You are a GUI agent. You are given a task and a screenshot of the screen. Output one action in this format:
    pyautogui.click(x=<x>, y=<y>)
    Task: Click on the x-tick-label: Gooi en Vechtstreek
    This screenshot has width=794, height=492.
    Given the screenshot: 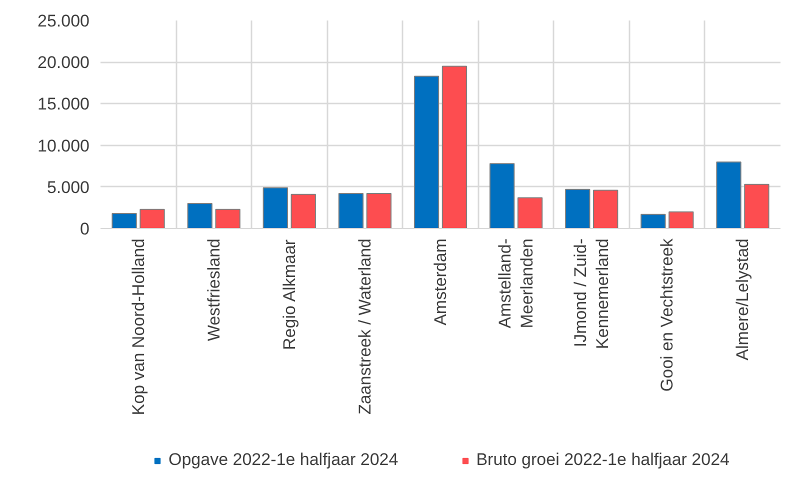 What is the action you would take?
    pyautogui.click(x=667, y=315)
    